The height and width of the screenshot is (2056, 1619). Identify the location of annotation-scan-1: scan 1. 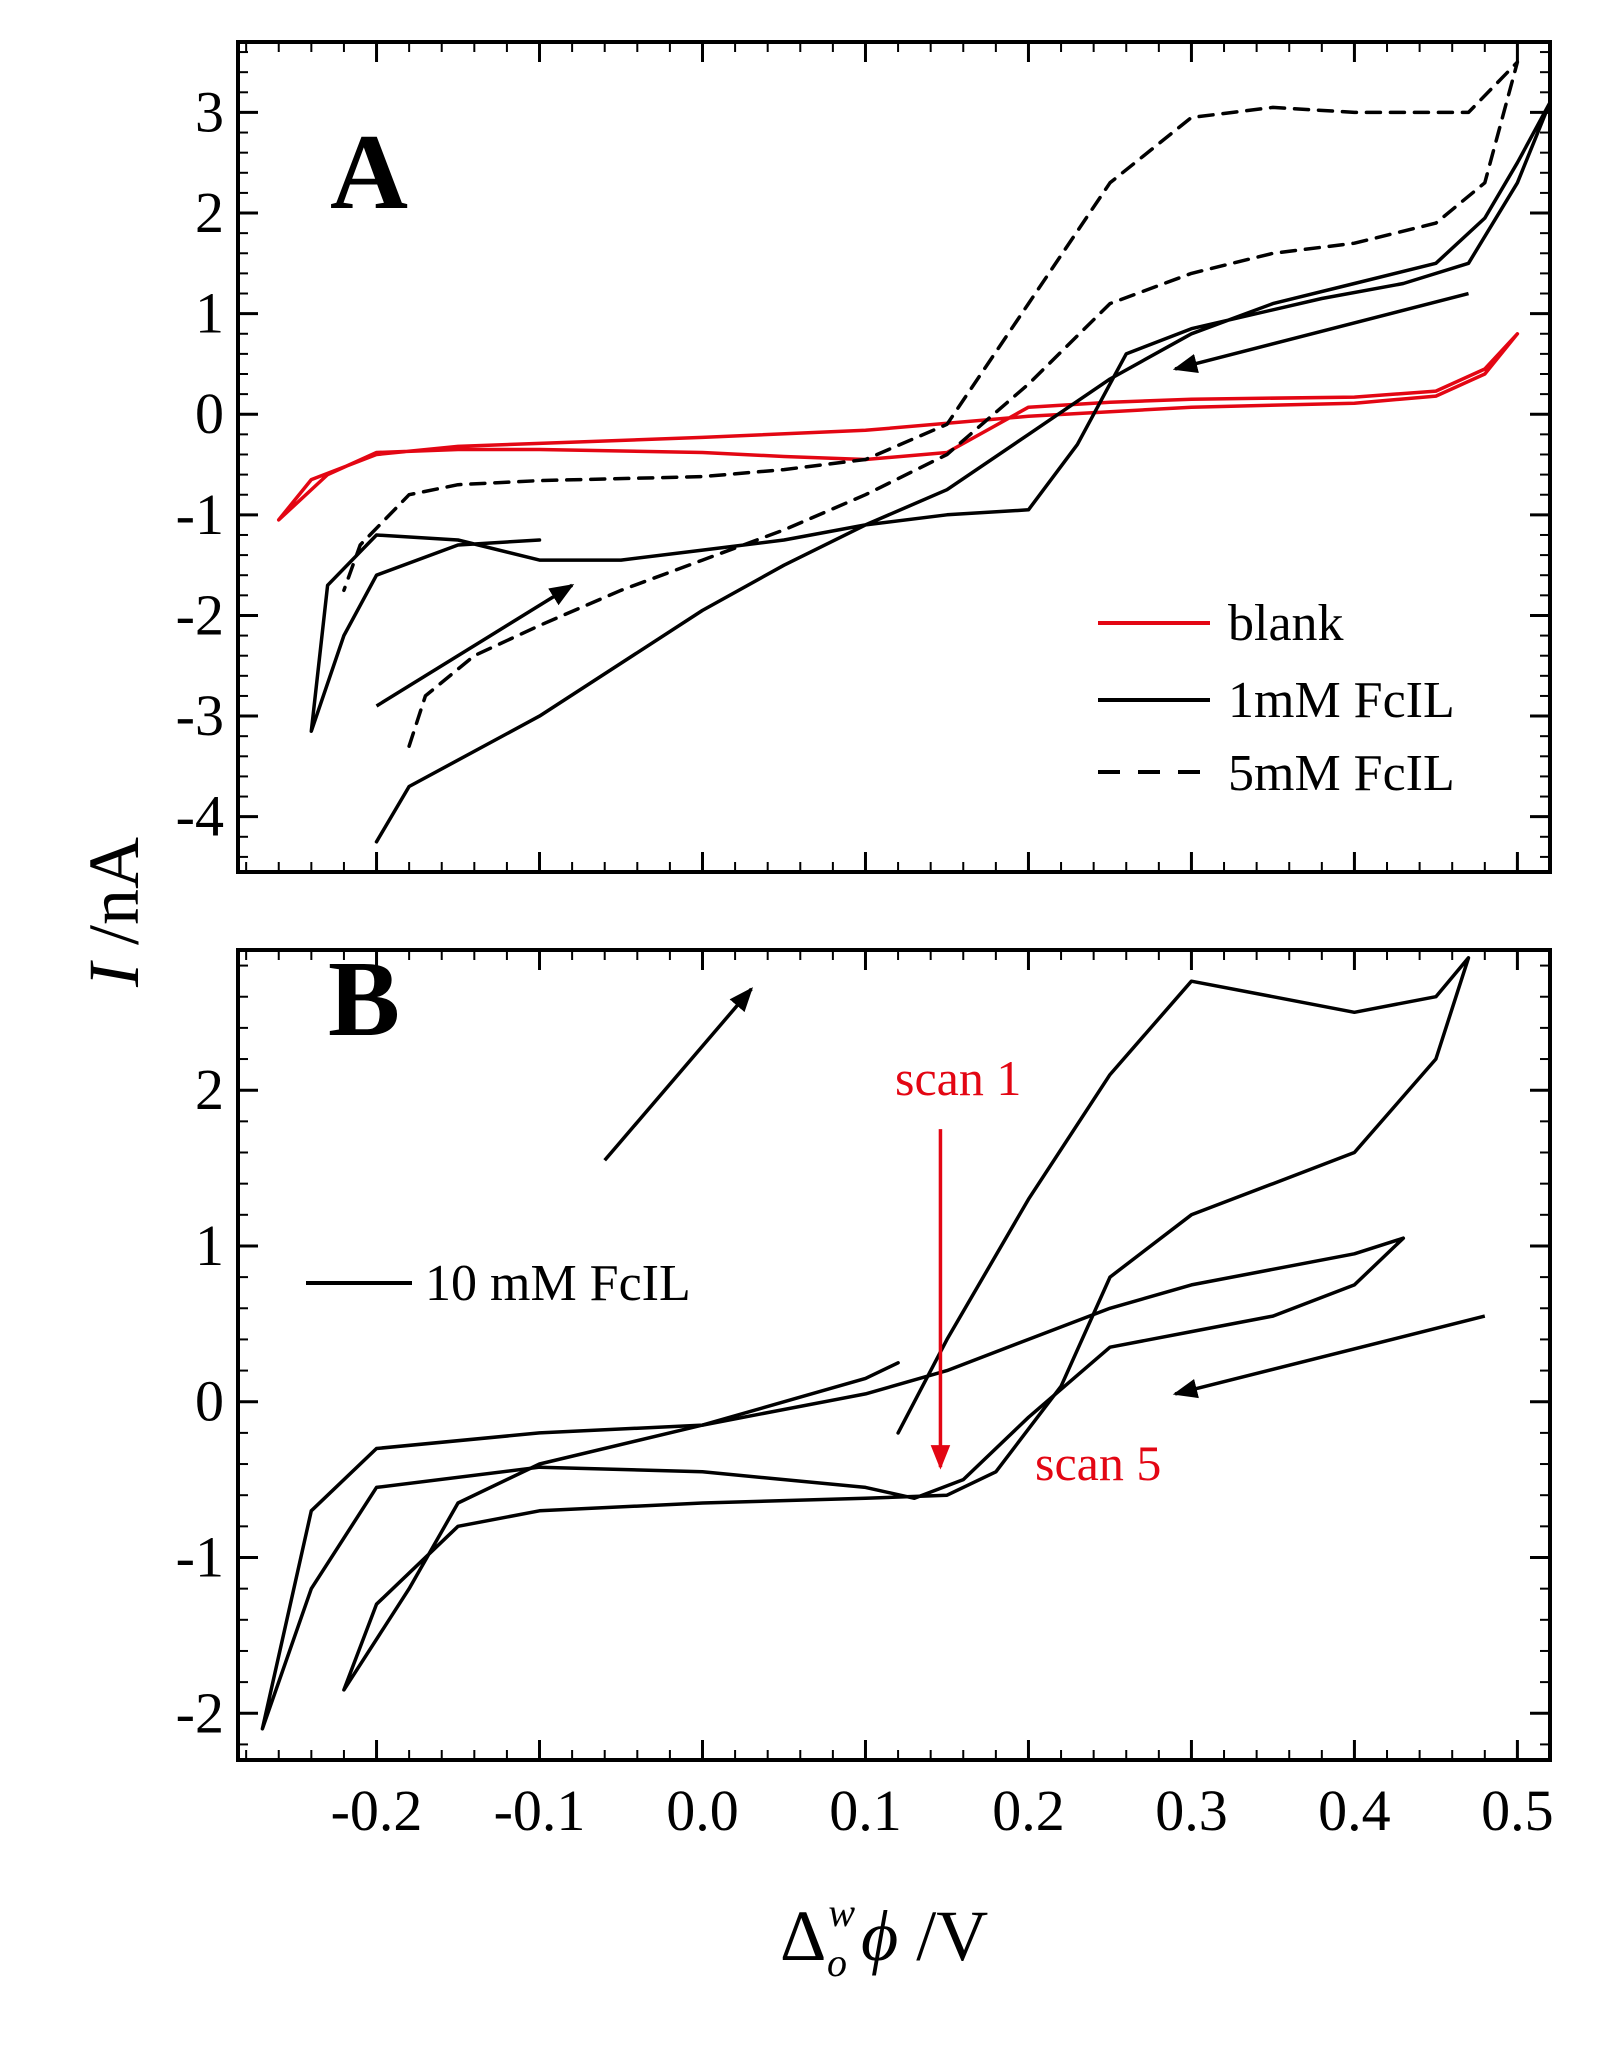
(958, 1078).